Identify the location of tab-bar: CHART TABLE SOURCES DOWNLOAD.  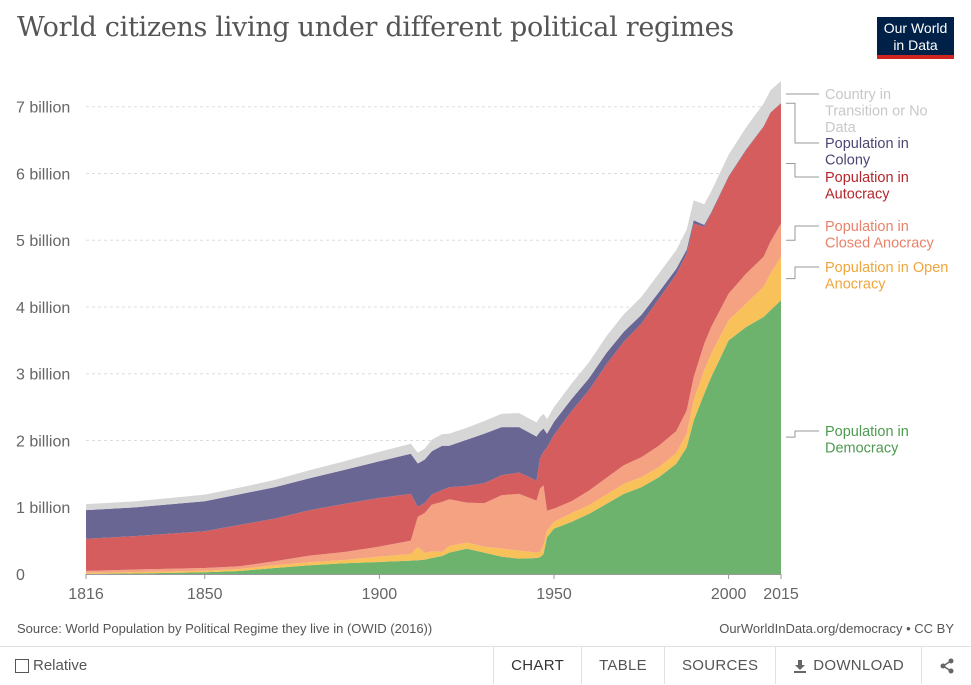
(732, 665).